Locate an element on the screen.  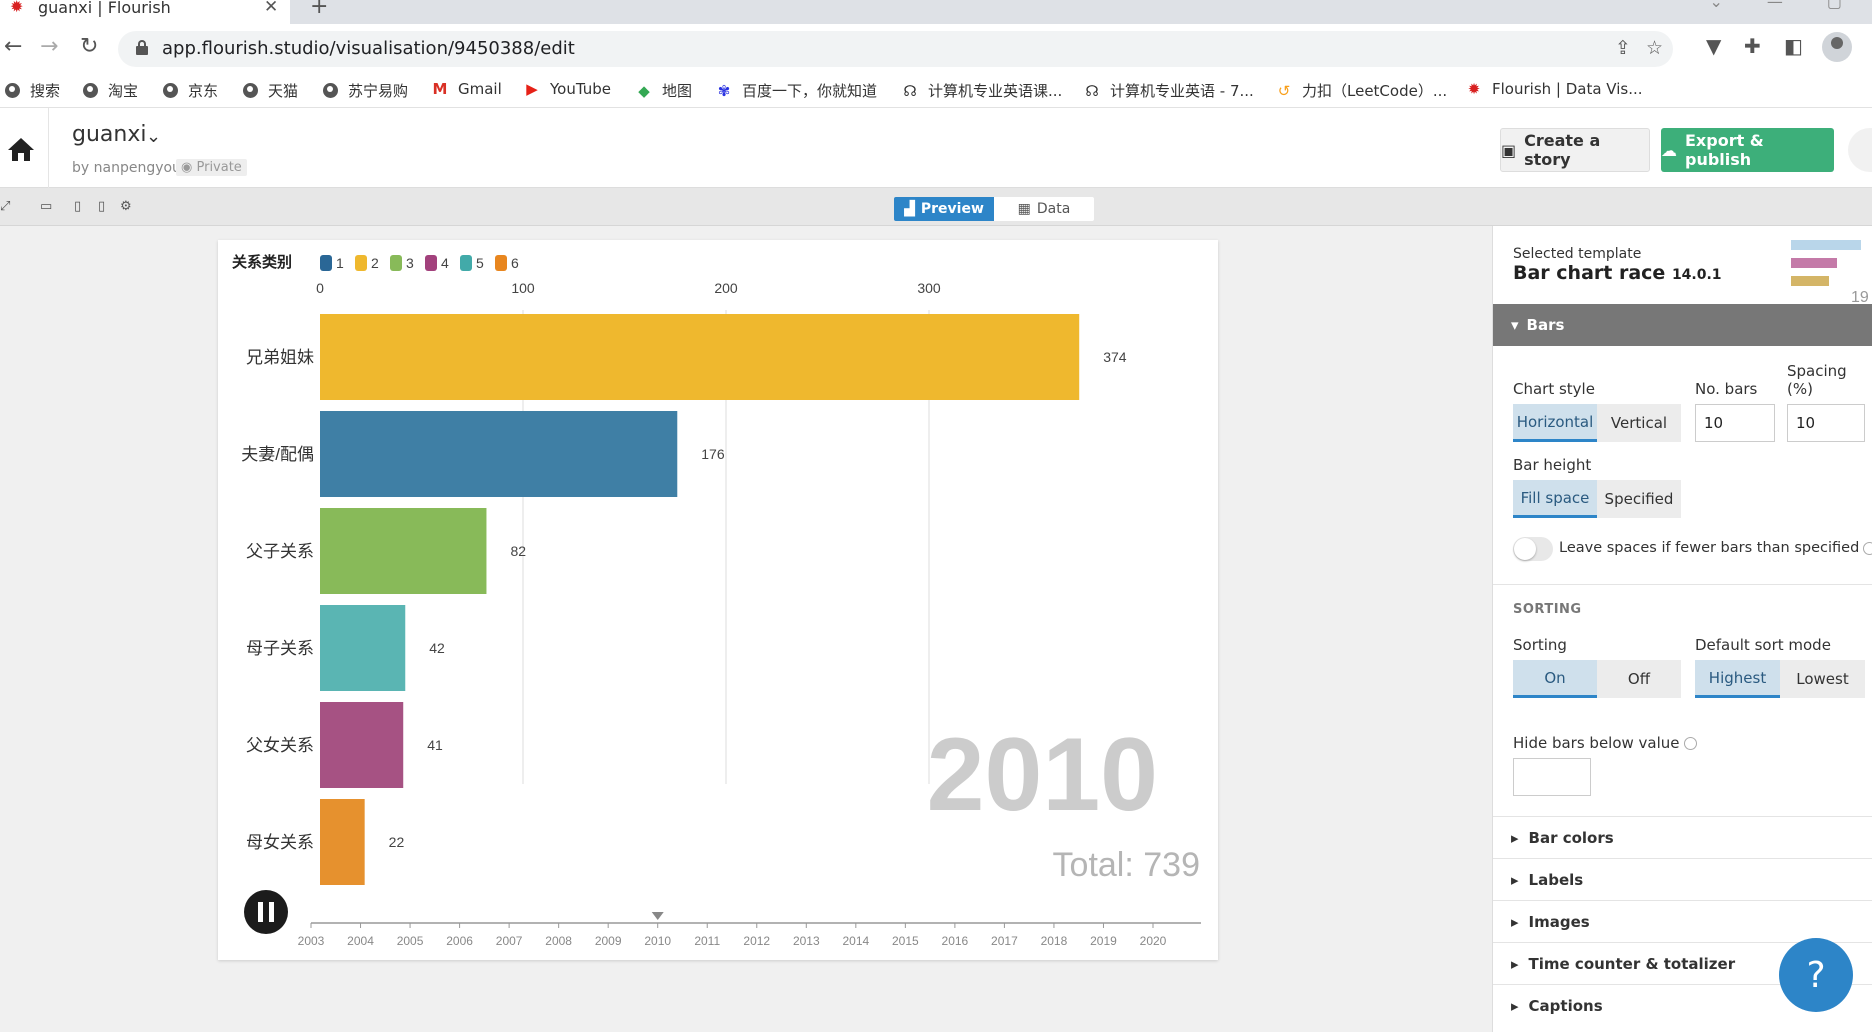
back-icon: ← is located at coordinates (13, 46).